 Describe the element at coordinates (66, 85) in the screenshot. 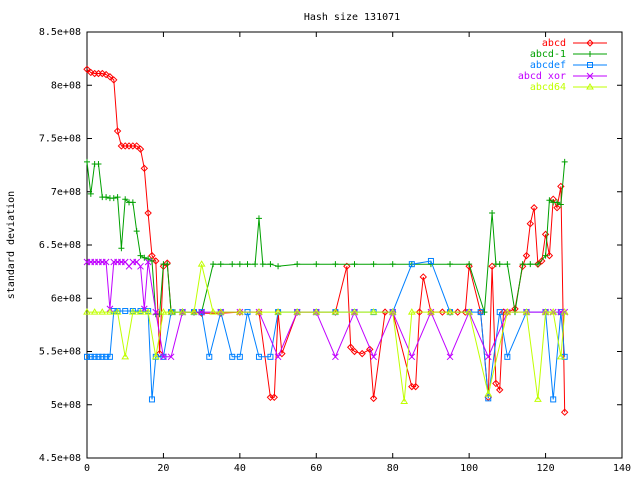

I see `y-tick-label: 8e+08` at that location.